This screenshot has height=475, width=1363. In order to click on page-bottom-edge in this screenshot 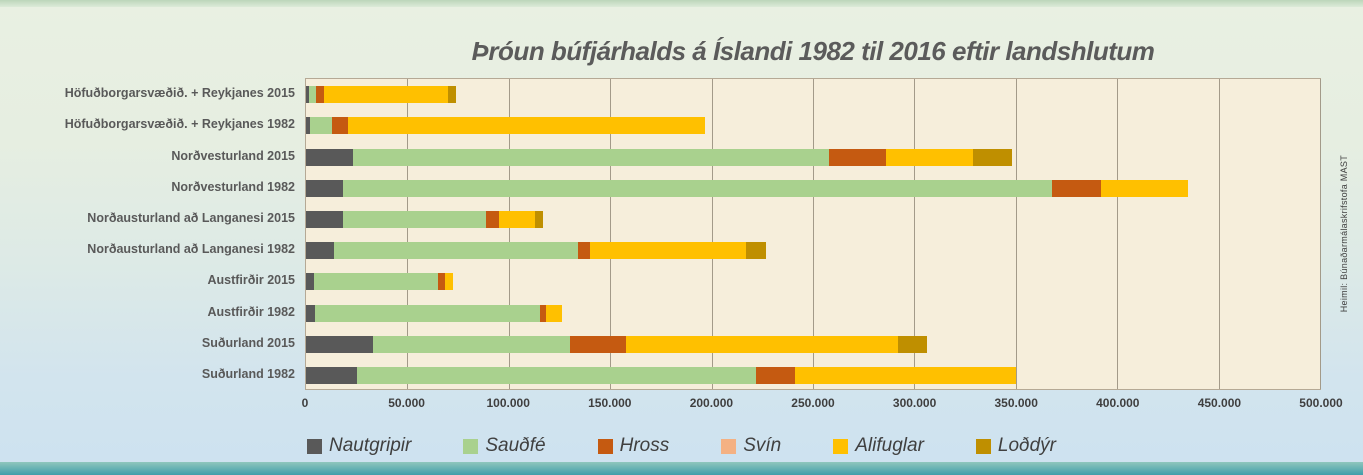, I will do `click(681, 468)`.